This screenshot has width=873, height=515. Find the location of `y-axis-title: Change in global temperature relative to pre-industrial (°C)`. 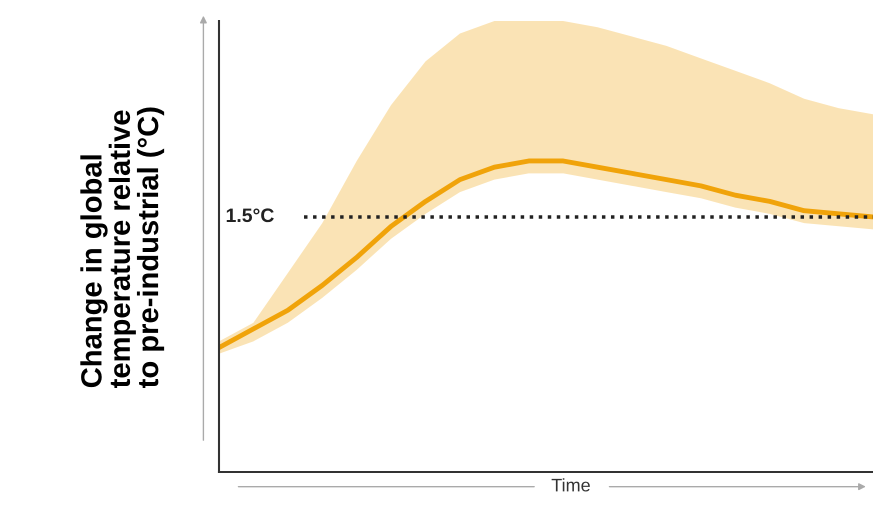

y-axis-title: Change in global temperature relative to pre-industrial (°C) is located at coordinates (122, 248).